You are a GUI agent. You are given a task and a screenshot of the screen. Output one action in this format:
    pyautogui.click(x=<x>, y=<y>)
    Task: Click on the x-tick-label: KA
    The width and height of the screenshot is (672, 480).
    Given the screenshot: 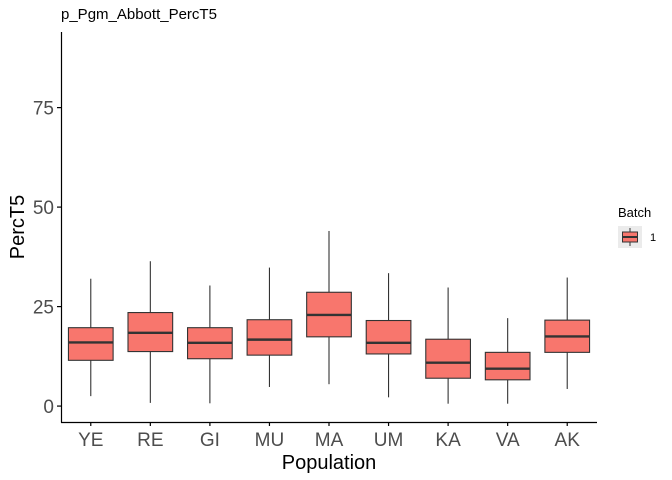 What is the action you would take?
    pyautogui.click(x=448, y=440)
    